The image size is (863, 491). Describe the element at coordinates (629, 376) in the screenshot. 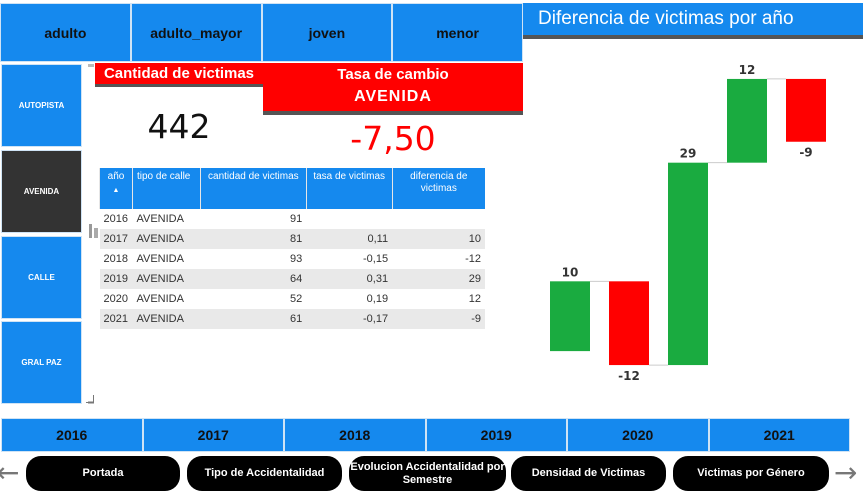

I see `data-label: -12` at that location.